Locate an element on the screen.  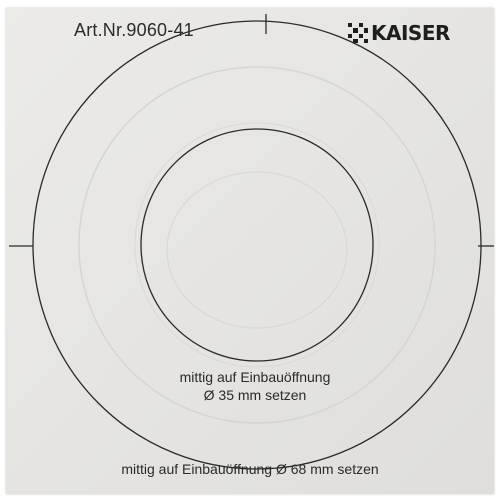
kaiser-logo: KAISER is located at coordinates (399, 33).